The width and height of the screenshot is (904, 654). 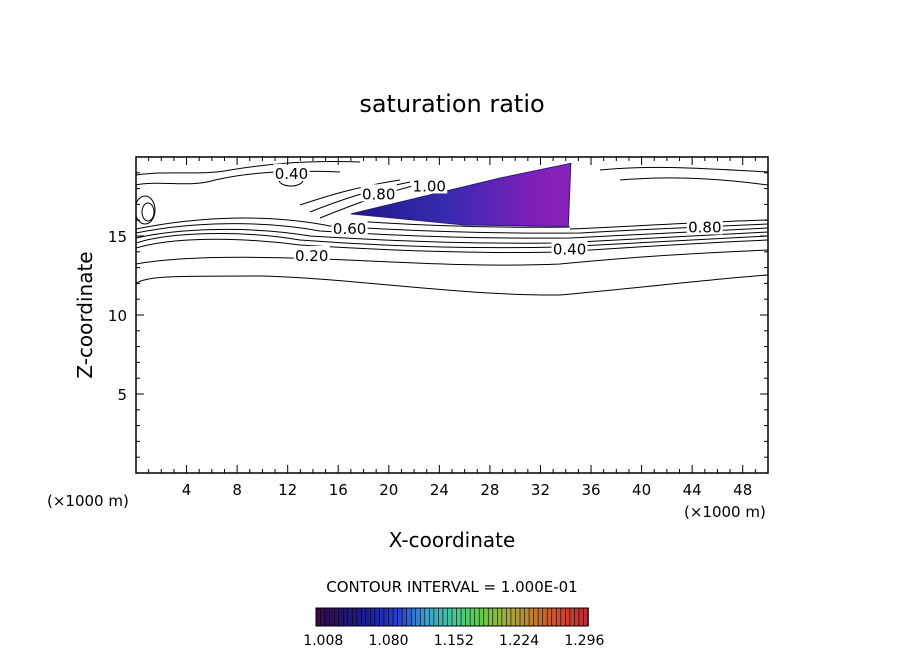 What do you see at coordinates (117, 237) in the screenshot?
I see `y-tick-label: 15` at bounding box center [117, 237].